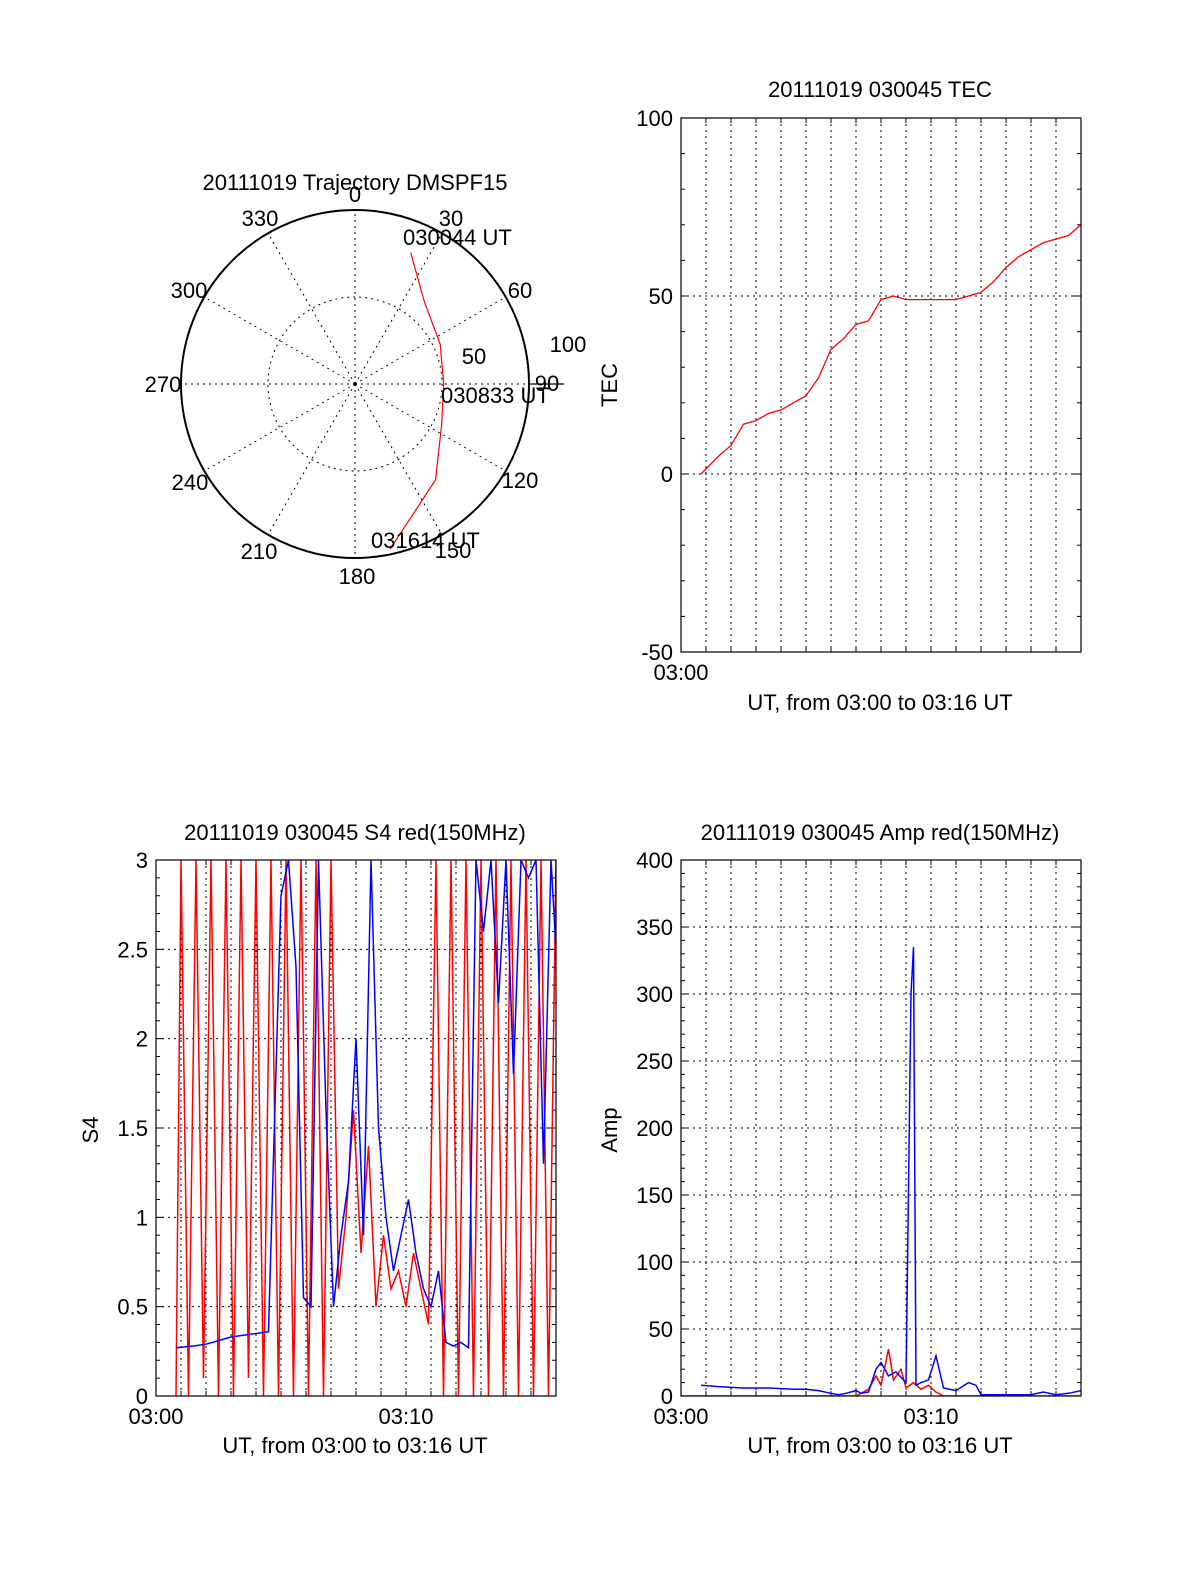 This screenshot has width=1200, height=1575. Describe the element at coordinates (189, 290) in the screenshot. I see `polar-angle-label-300: 300` at that location.